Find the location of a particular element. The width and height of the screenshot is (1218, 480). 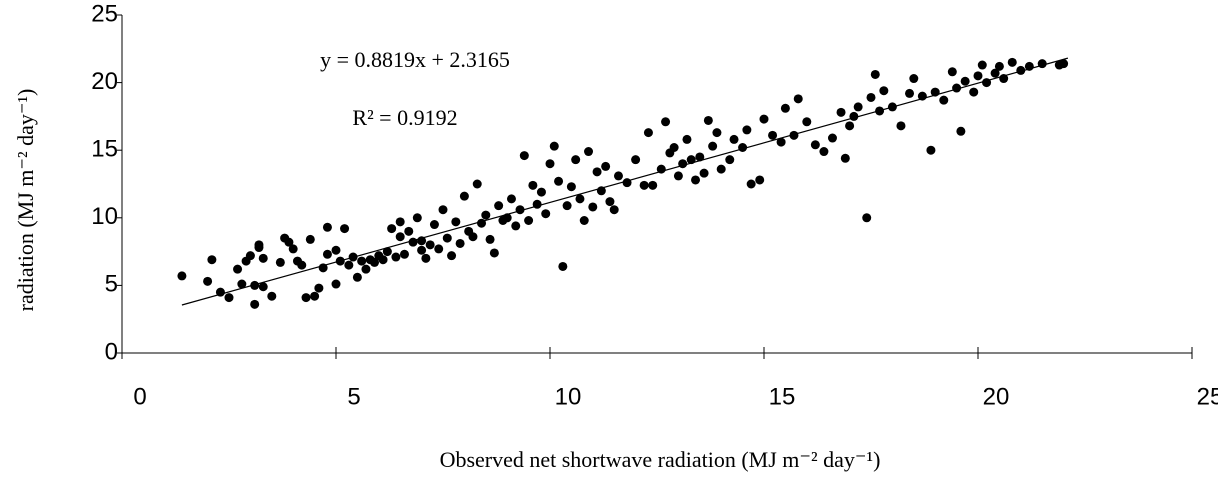

y-tick-label: 25 is located at coordinates (104, 13).